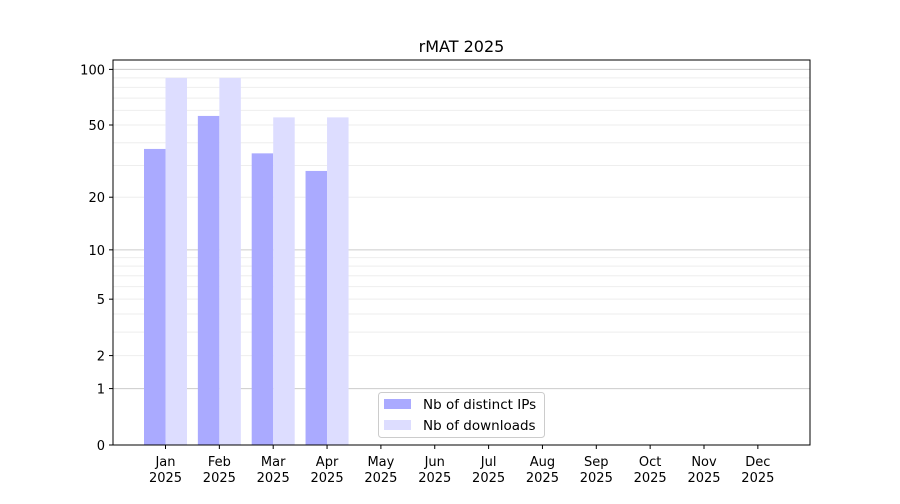 The width and height of the screenshot is (900, 504). What do you see at coordinates (327, 462) in the screenshot?
I see `x-tick-label: Apr` at bounding box center [327, 462].